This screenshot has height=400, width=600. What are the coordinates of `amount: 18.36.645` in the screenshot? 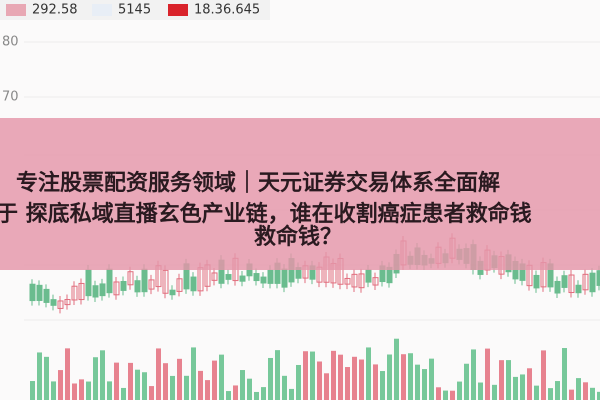 It's located at (227, 10).